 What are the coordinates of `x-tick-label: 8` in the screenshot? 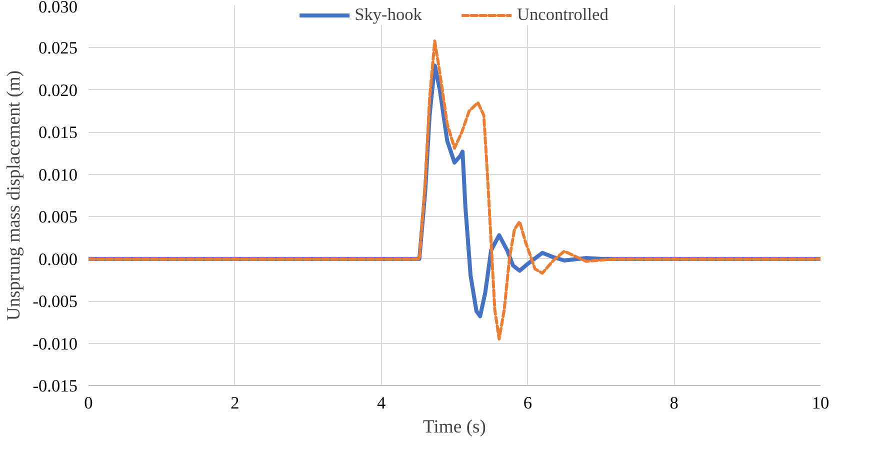 It's located at (674, 403).